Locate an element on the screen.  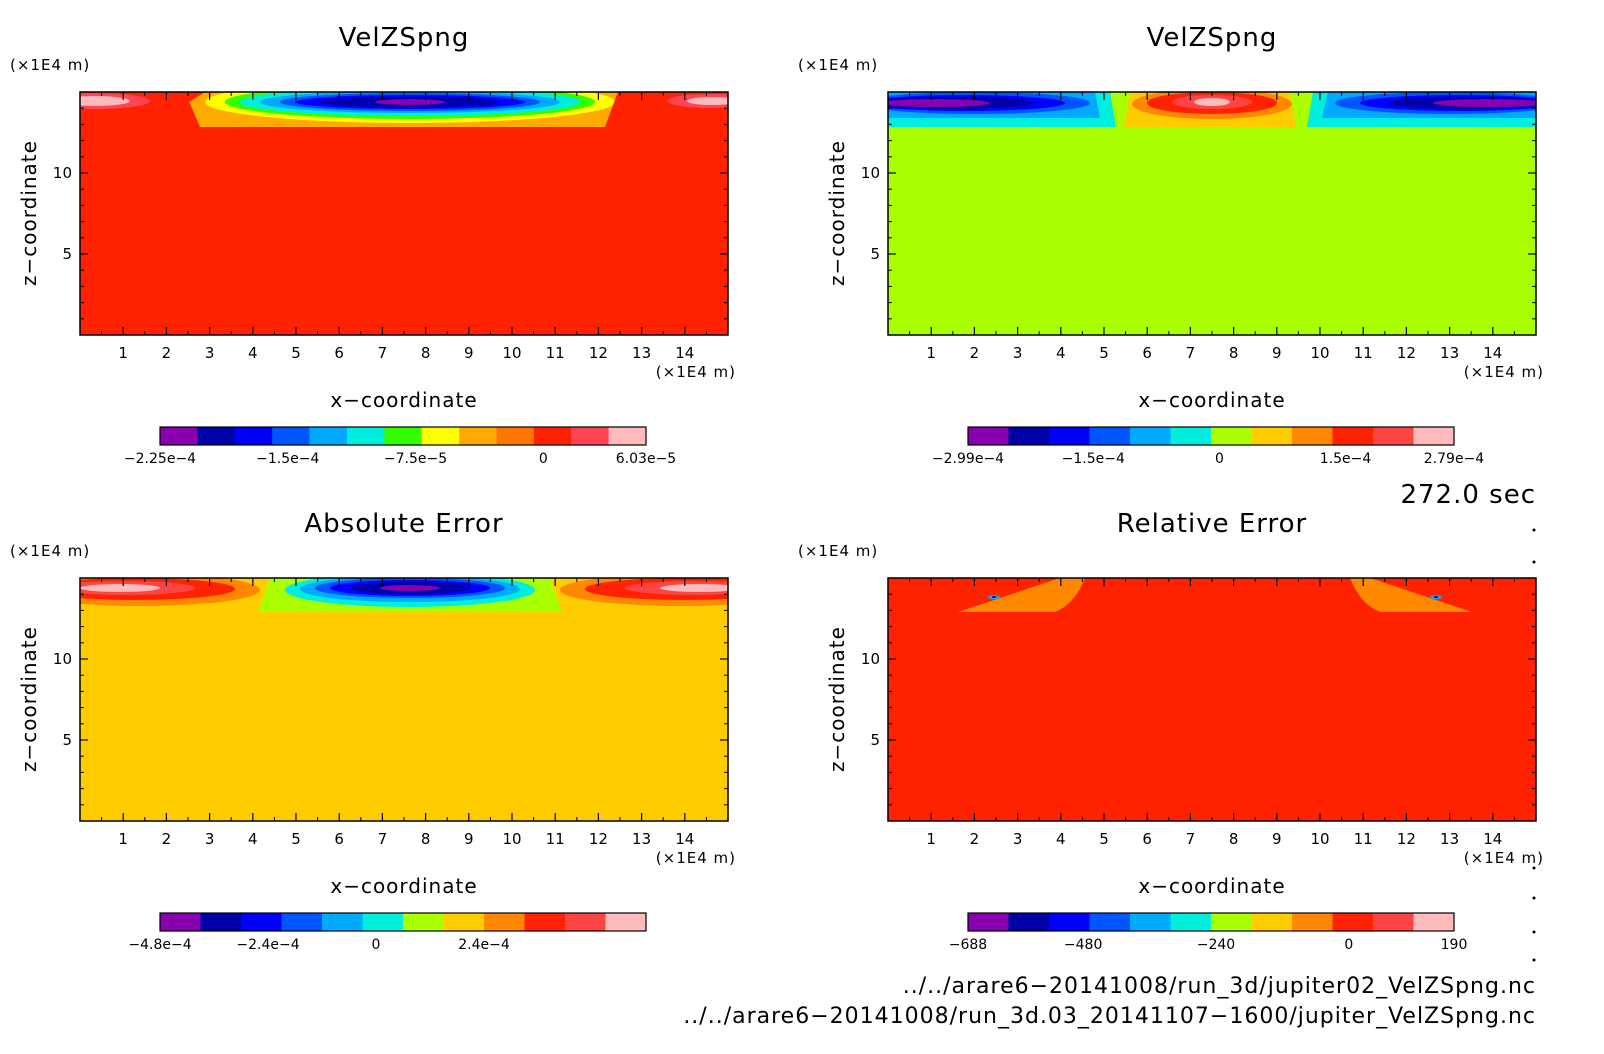
colorbar-label: −4.8e−4 is located at coordinates (159, 945).